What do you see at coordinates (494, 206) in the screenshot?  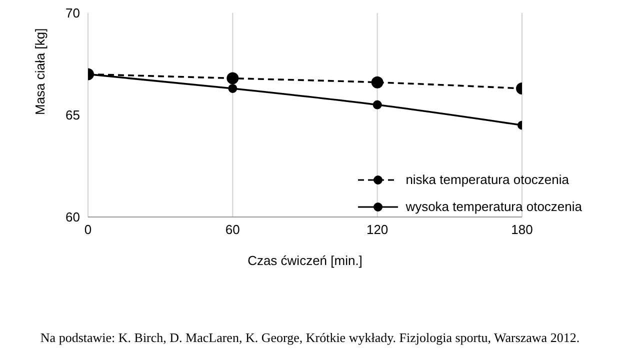 I see `legend-label: wysoka temperatura otoczenia` at bounding box center [494, 206].